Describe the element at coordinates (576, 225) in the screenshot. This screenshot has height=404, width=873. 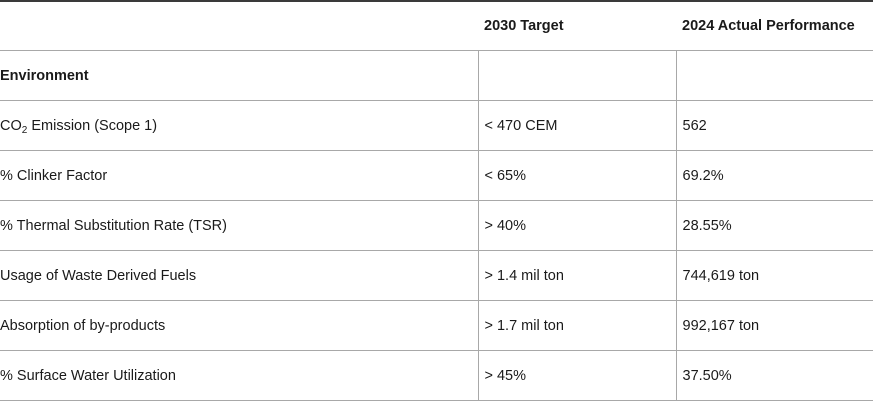
I see `target-value: > 40%` at that location.